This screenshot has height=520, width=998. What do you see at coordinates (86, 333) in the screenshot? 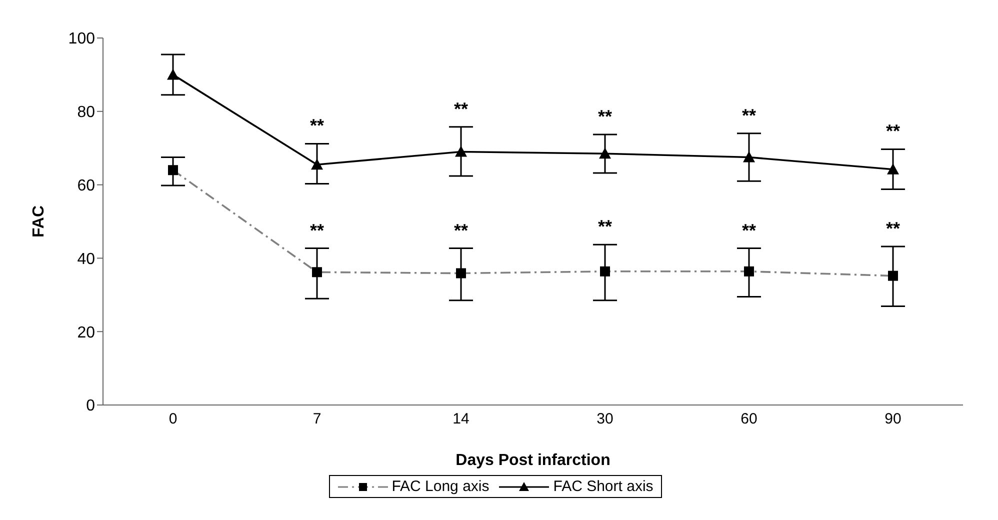
I see `y-tick-label: 20` at bounding box center [86, 333].